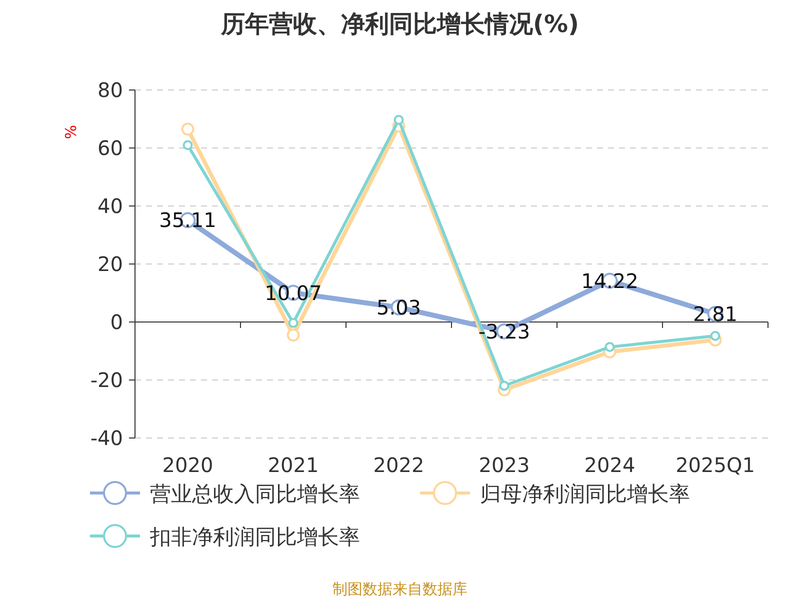 This screenshot has width=800, height=600. Describe the element at coordinates (610, 465) in the screenshot. I see `x-tick-label: 2024` at that location.